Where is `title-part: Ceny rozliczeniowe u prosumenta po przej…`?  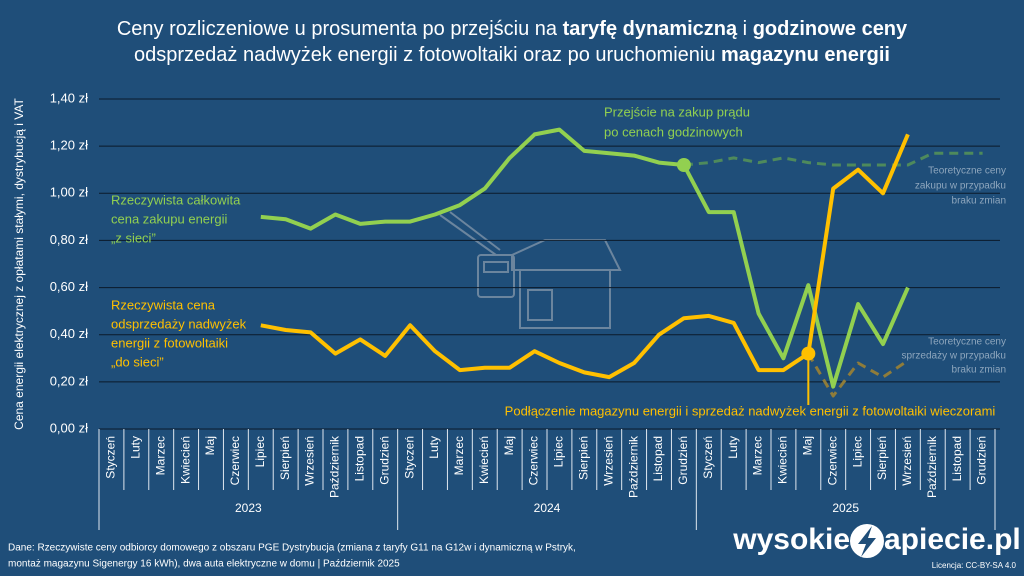 title-part: Ceny rozliczeniowe u prosumenta po przej… is located at coordinates (340, 29).